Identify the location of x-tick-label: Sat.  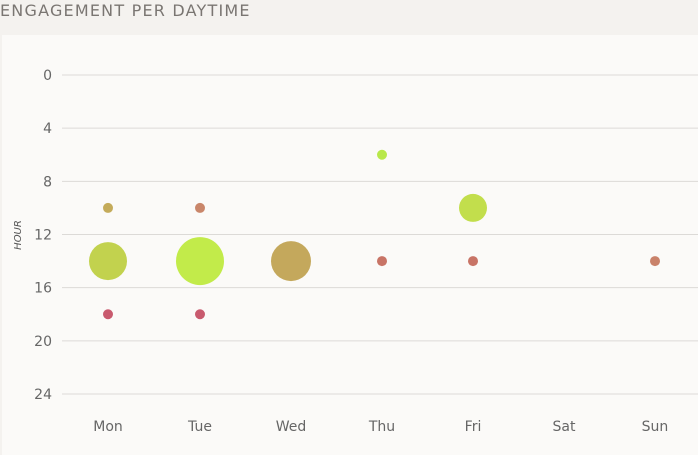
(564, 427).